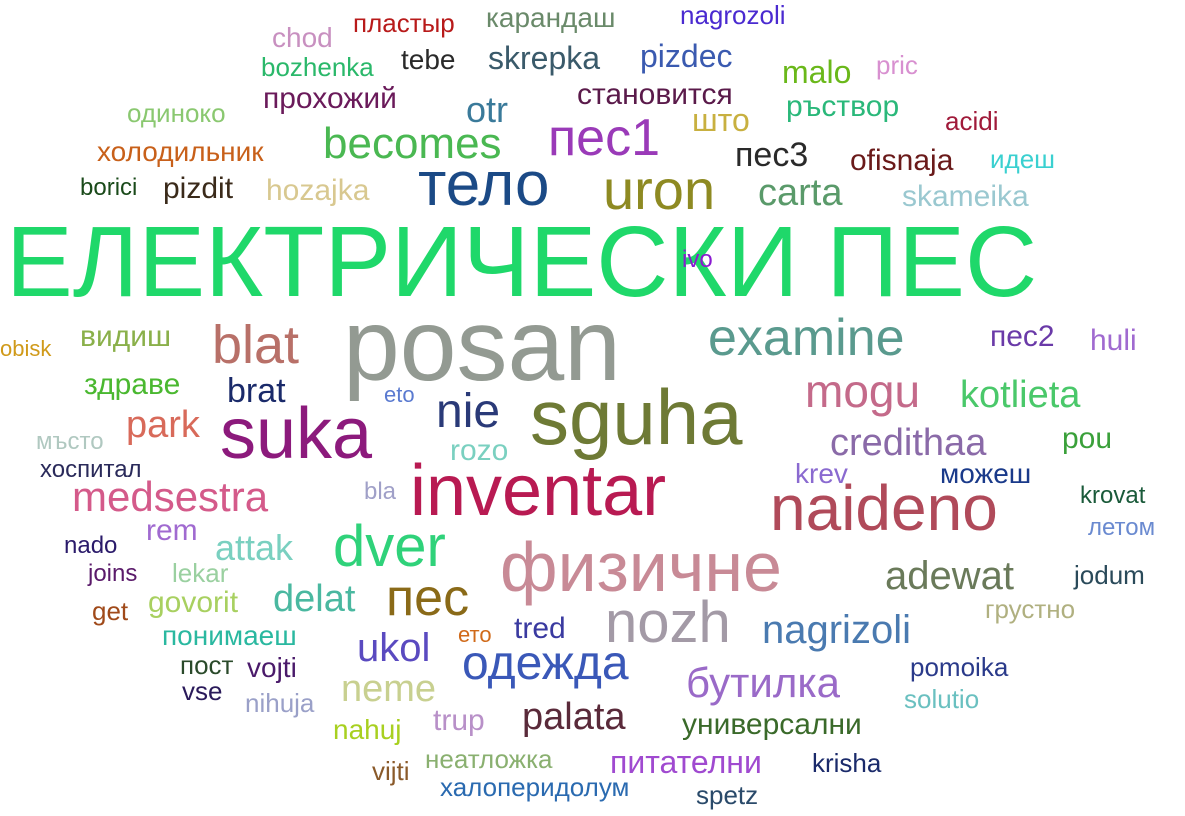 This screenshot has height=816, width=1185. What do you see at coordinates (487, 109) in the screenshot?
I see `word-otr: otr` at bounding box center [487, 109].